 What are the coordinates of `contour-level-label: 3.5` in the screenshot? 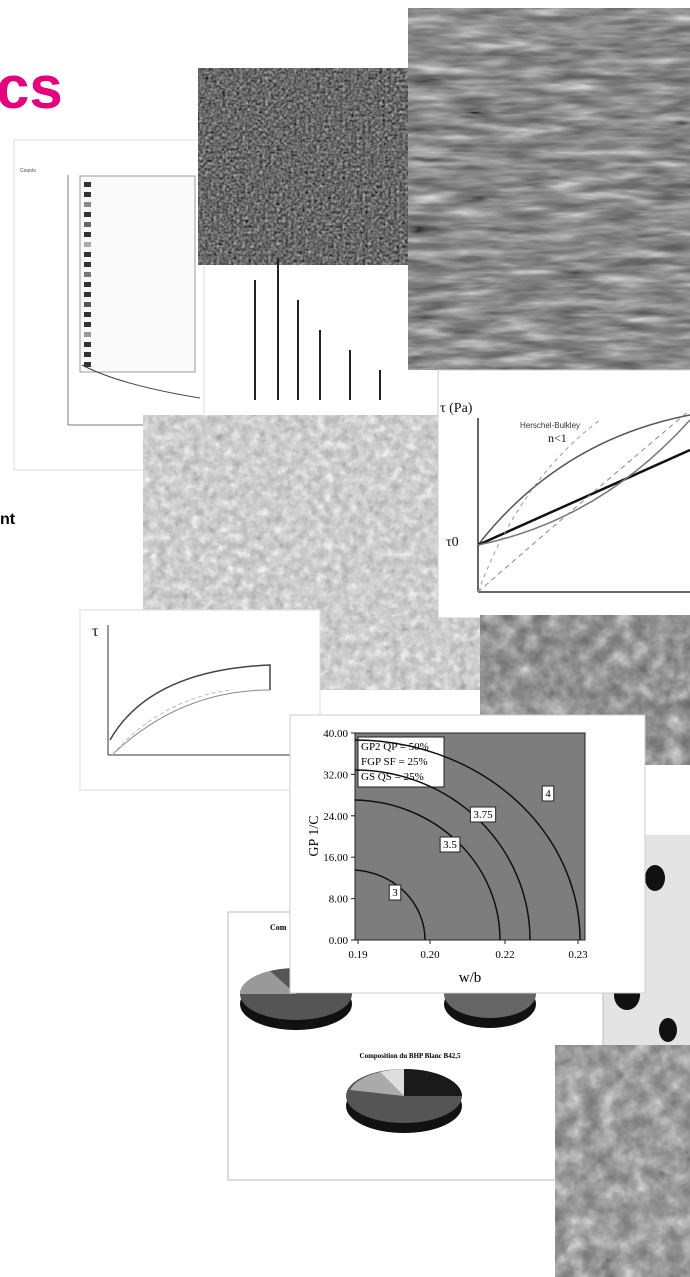 It's located at (450, 845).